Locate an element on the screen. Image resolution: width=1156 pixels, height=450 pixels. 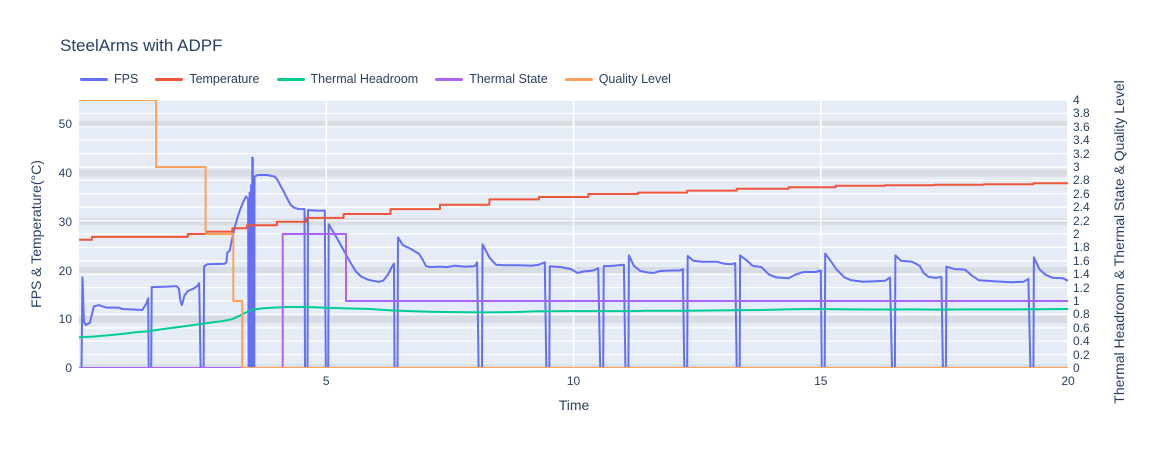
y-right-tick-label: 2.2 is located at coordinates (1081, 220).